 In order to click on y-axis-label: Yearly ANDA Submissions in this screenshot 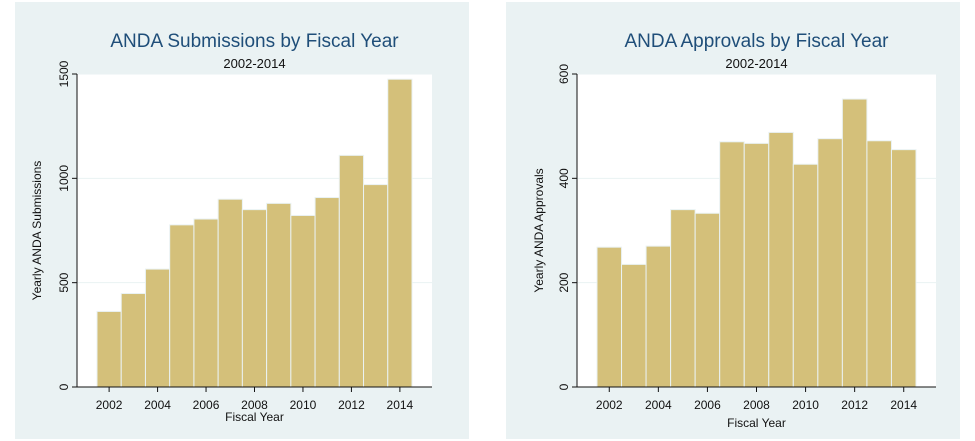, I will do `click(37, 231)`.